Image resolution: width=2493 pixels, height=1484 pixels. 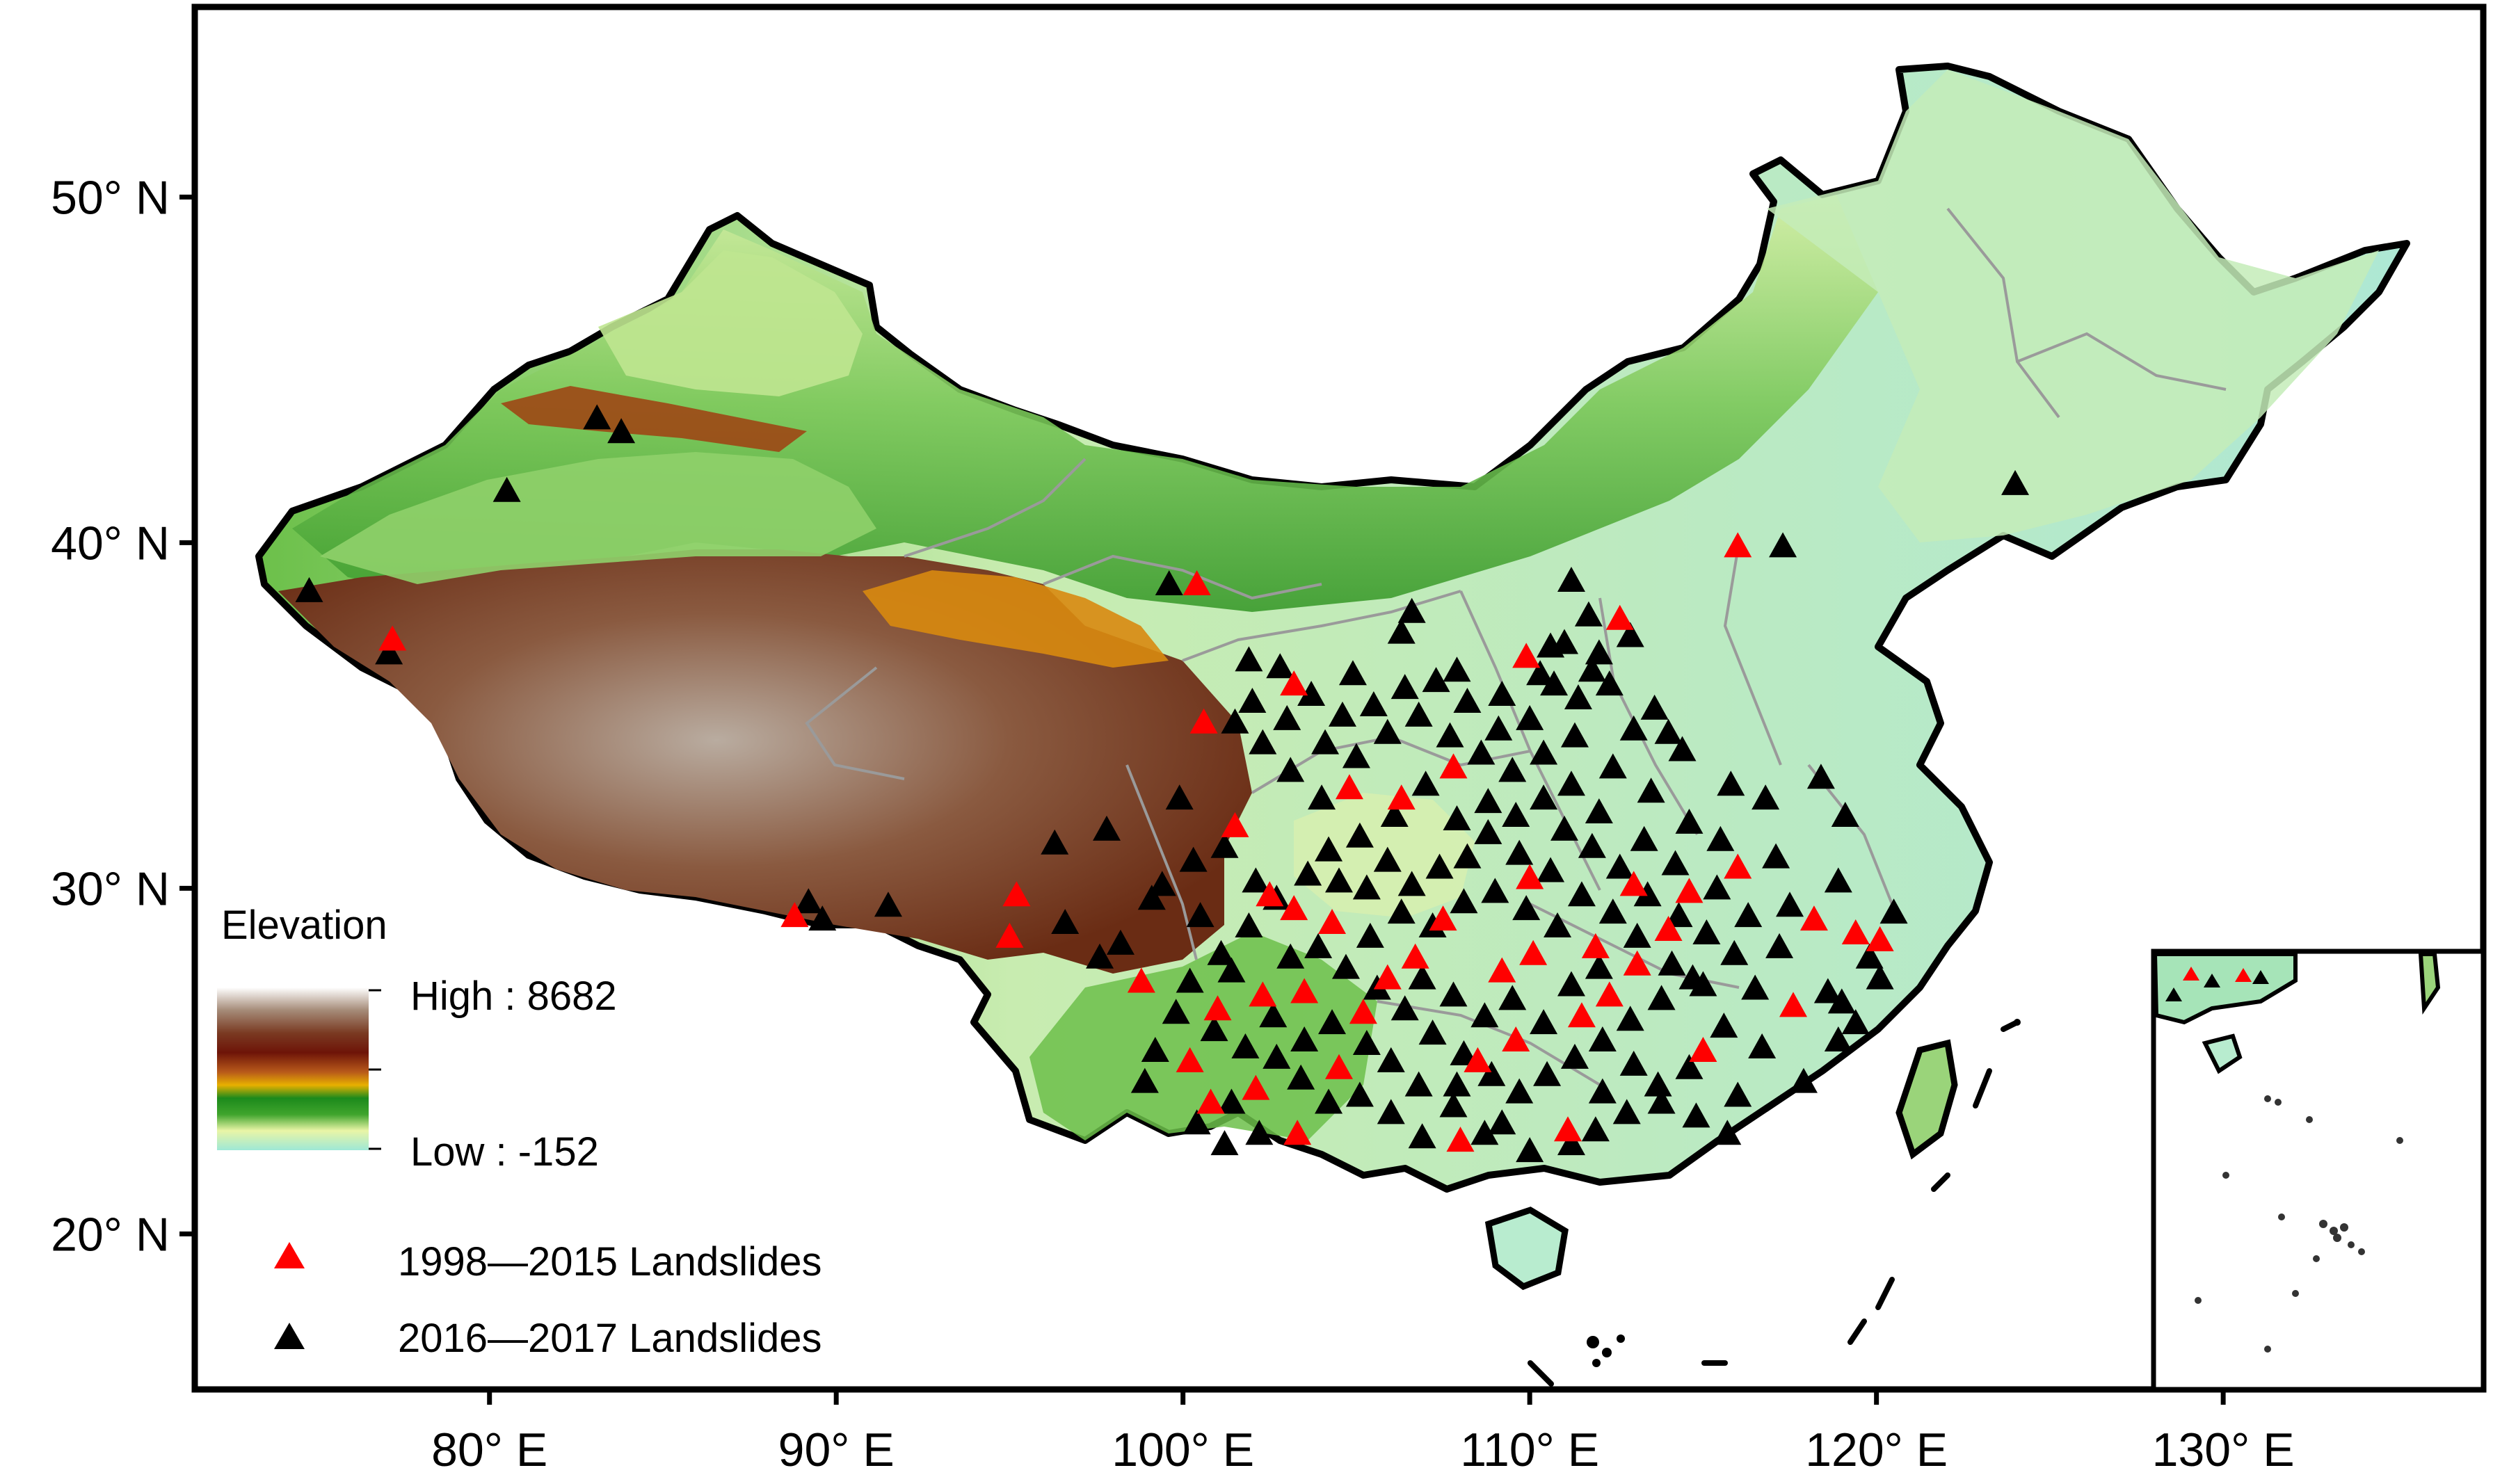 What do you see at coordinates (110, 888) in the screenshot?
I see `y-axis-tick-label: 30° N` at bounding box center [110, 888].